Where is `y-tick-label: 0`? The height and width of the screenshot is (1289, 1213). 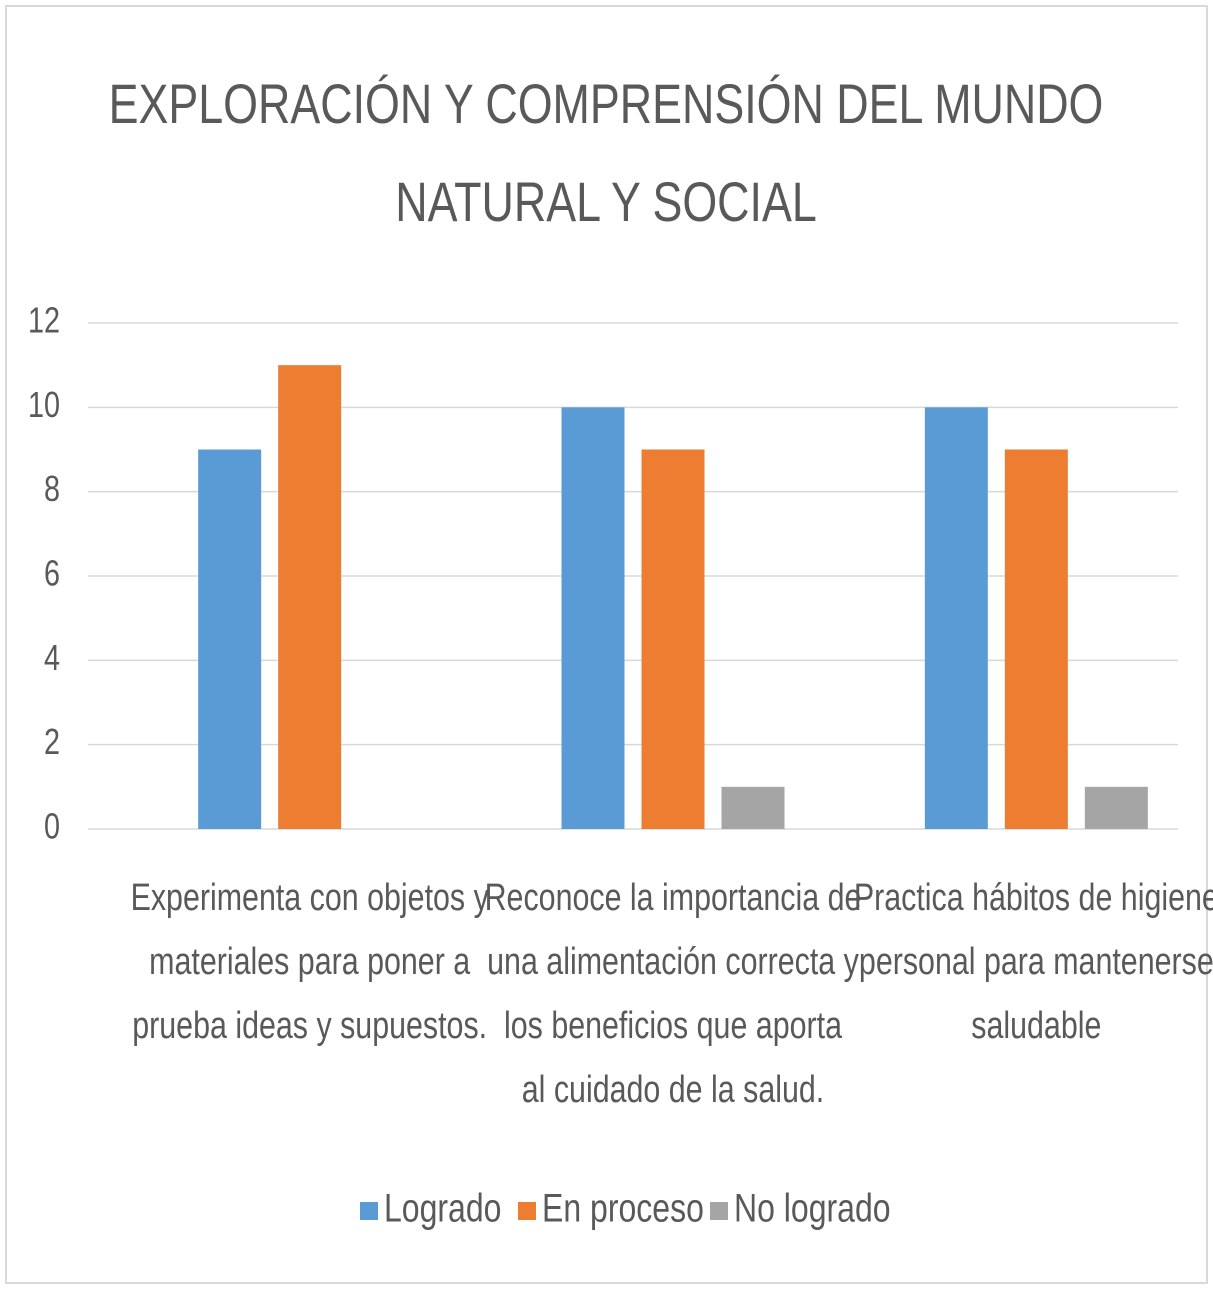
y-tick-label: 0 is located at coordinates (52, 825).